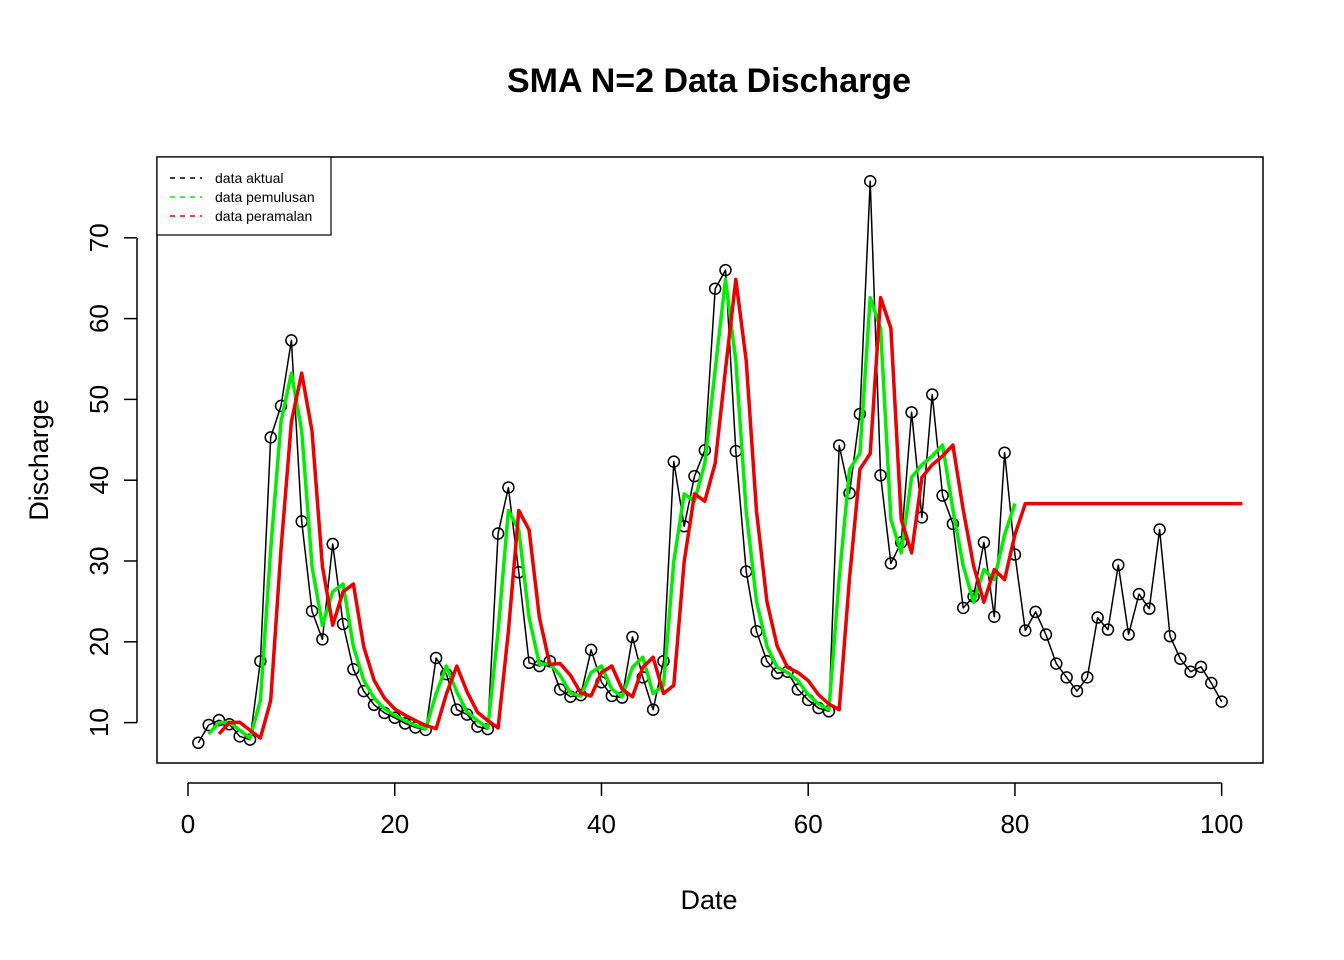 The width and height of the screenshot is (1344, 960). I want to click on legend-label-actual: data aktual, so click(249, 178).